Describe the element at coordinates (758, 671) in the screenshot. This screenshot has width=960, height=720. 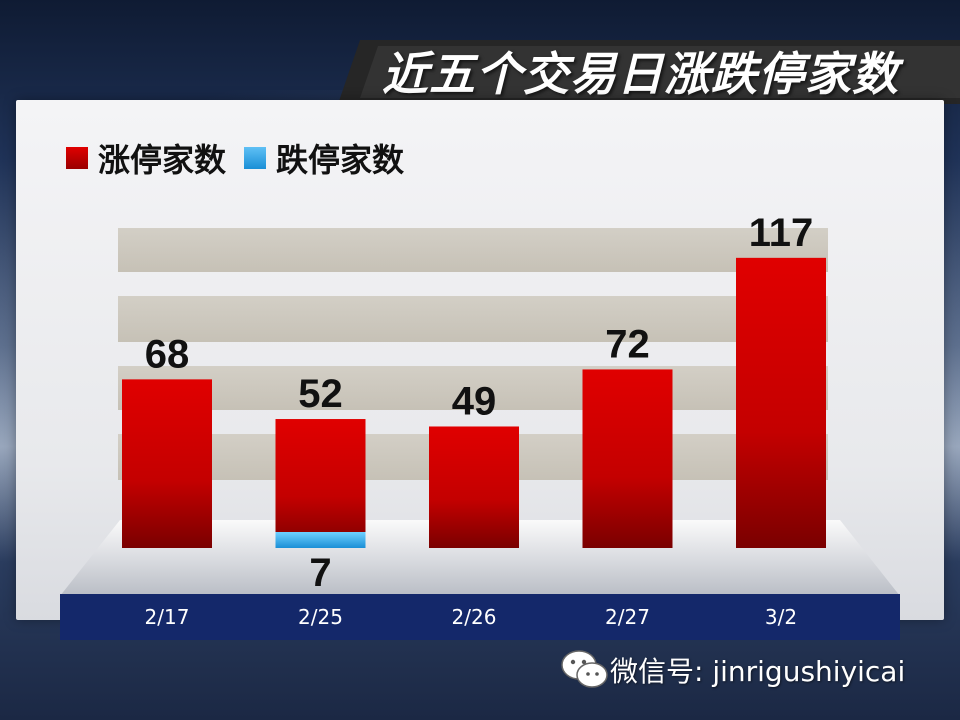
I see `watermark-text: 微信号: jinrigushiyicai` at that location.